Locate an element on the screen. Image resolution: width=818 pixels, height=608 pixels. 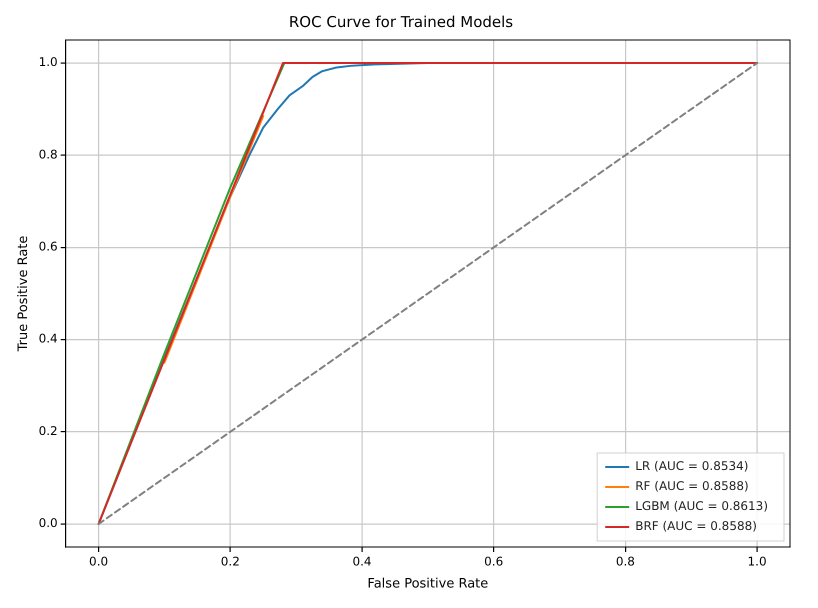
legend-label: BRF (AUC = 0.8588) is located at coordinates (696, 526).